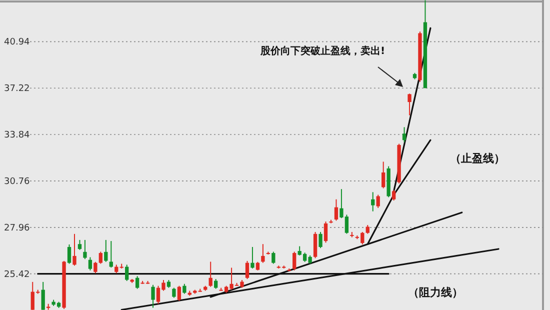  What do you see at coordinates (435, 292) in the screenshot?
I see `text: （阻力线）` at bounding box center [435, 292].